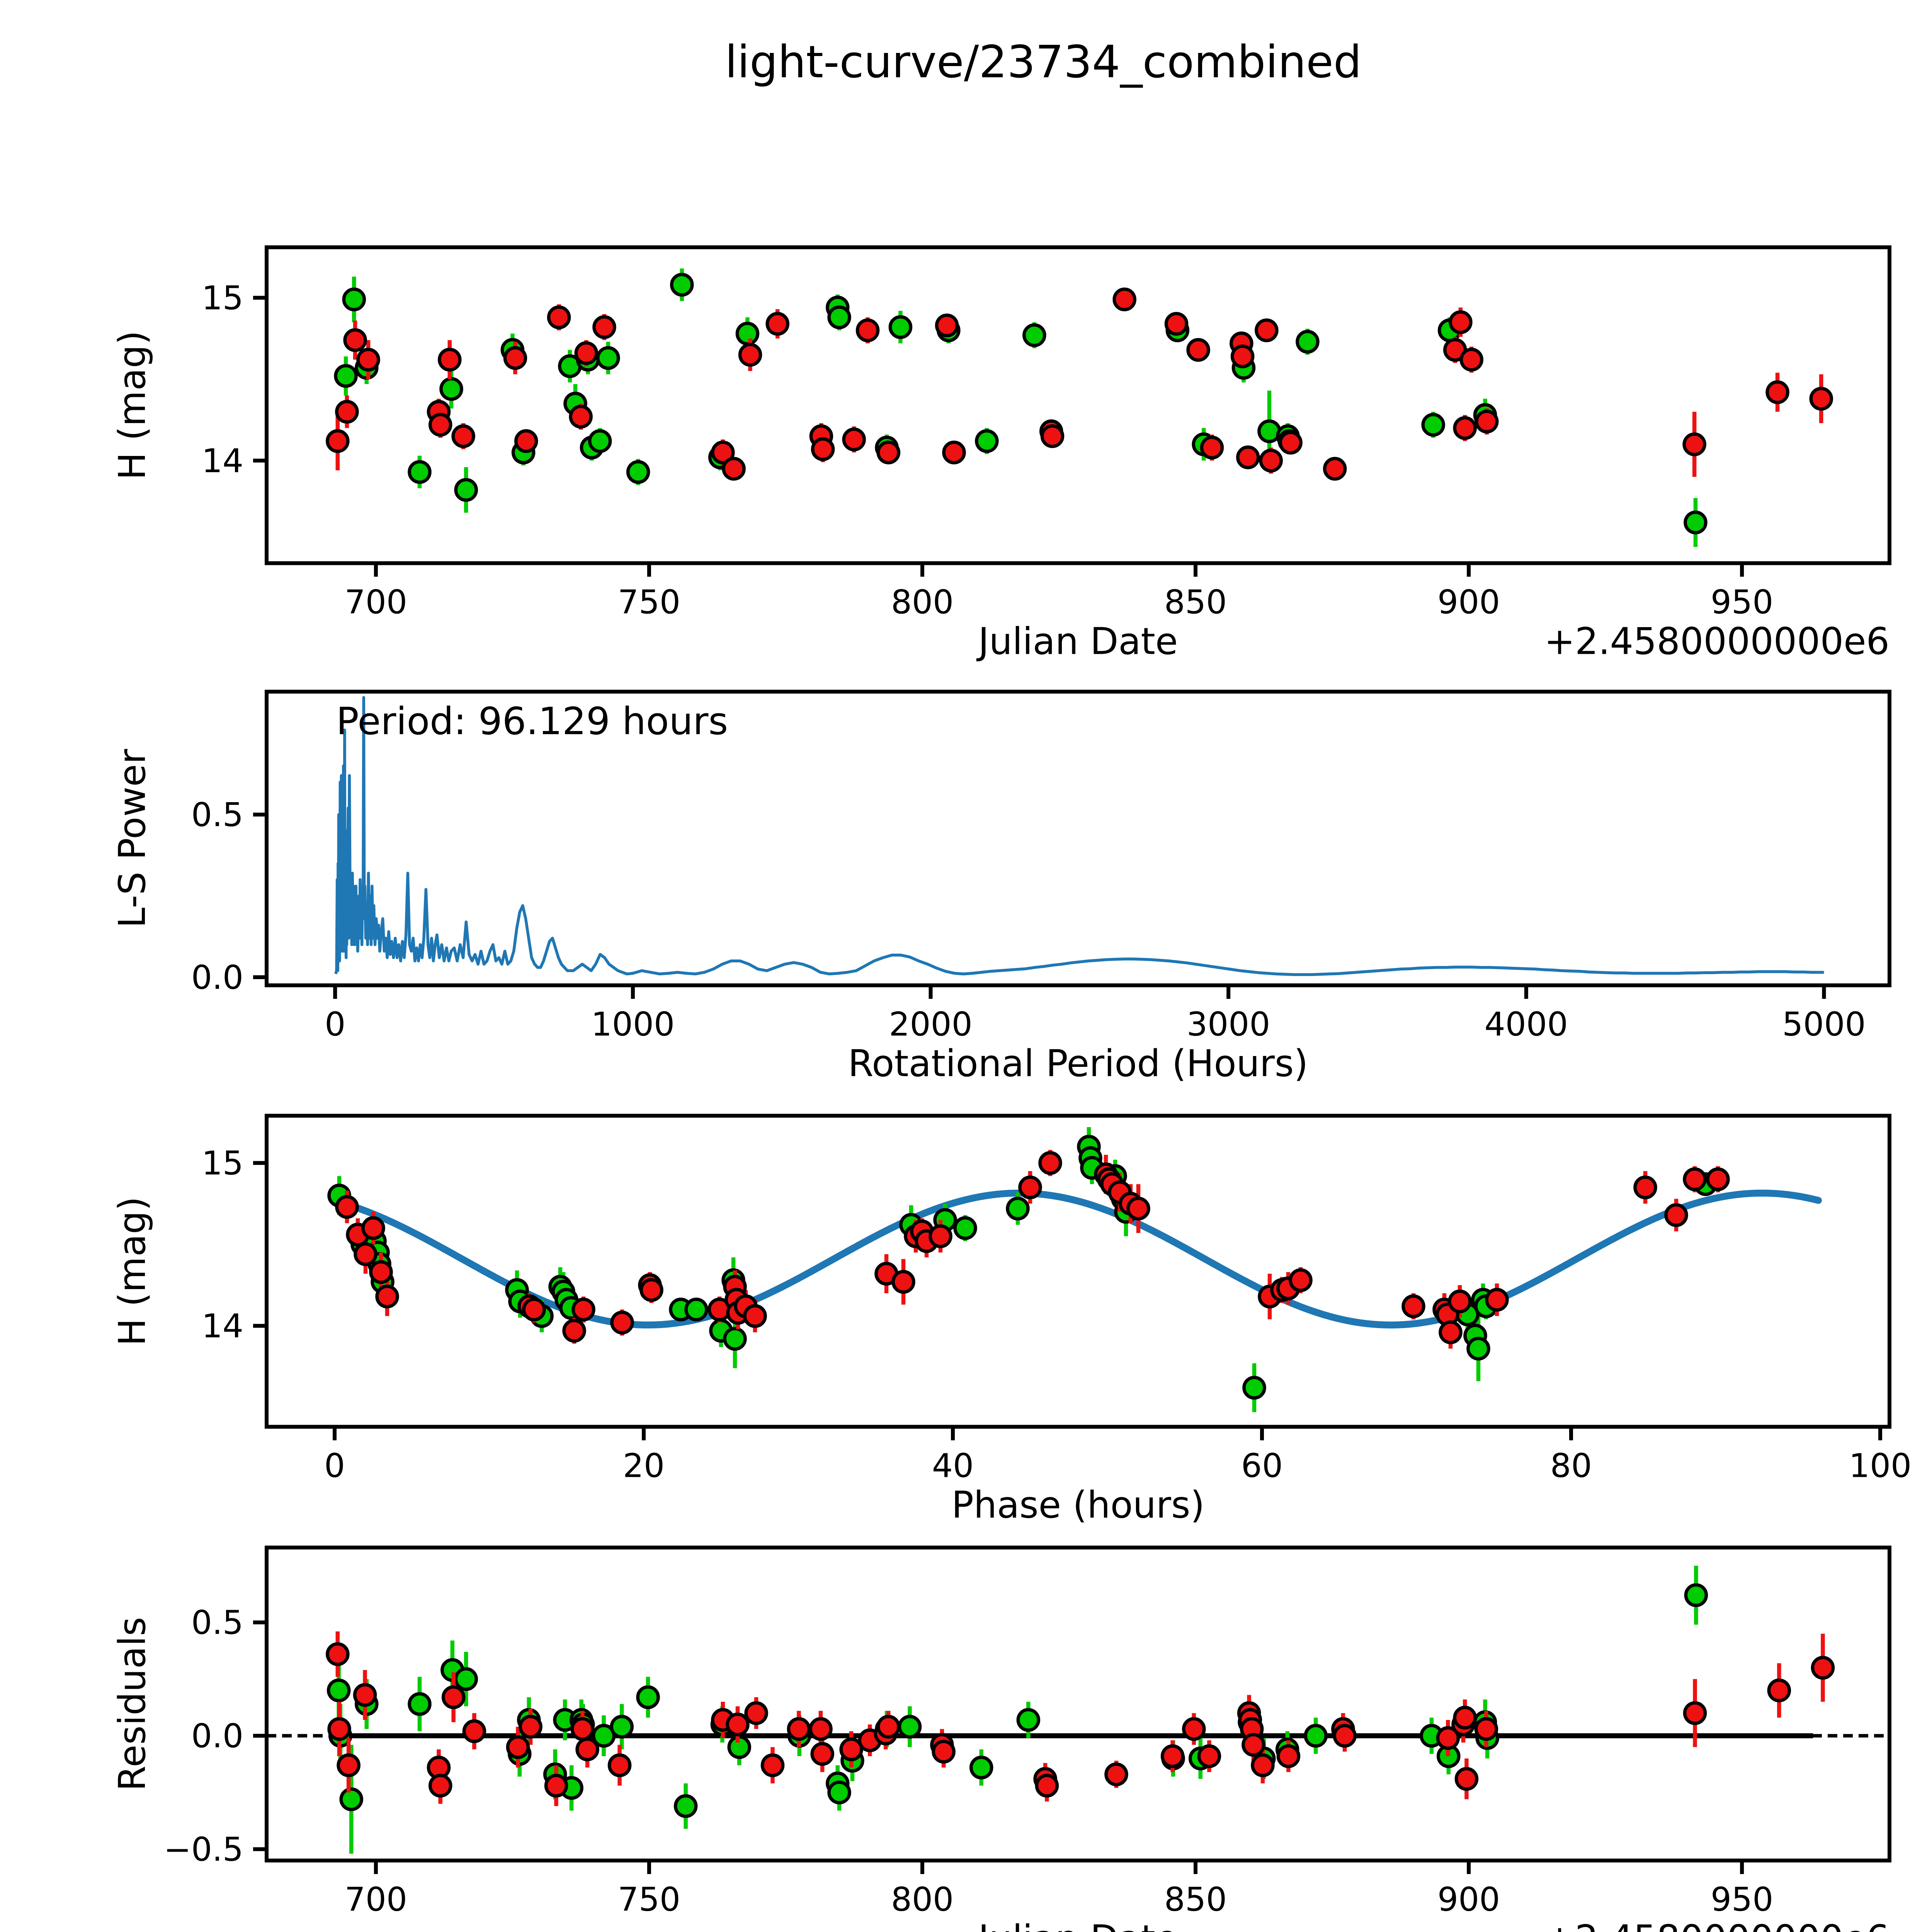 The width and height of the screenshot is (1932, 1932). I want to click on plot-area-periodogram, so click(1079, 836).